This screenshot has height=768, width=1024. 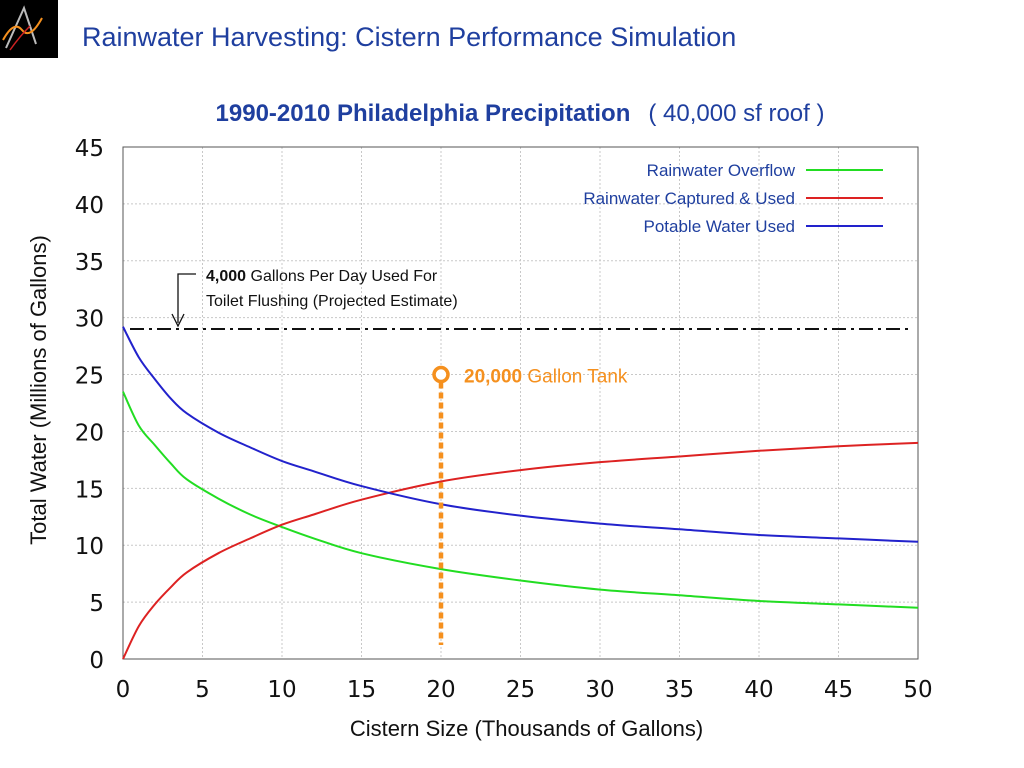 I want to click on chart-title: 1990-2010 Philadelphia Precipitation, so click(x=423, y=113).